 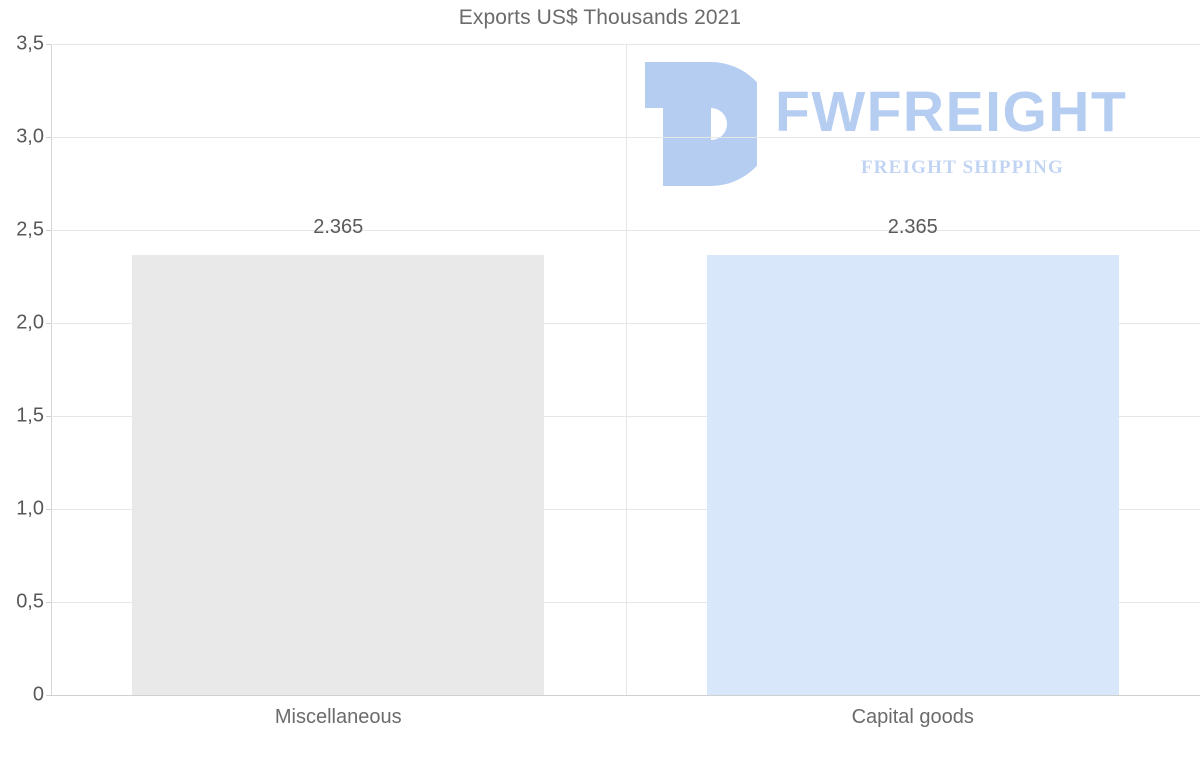 I want to click on y-axis-tick-label: 2,5, so click(x=30, y=229).